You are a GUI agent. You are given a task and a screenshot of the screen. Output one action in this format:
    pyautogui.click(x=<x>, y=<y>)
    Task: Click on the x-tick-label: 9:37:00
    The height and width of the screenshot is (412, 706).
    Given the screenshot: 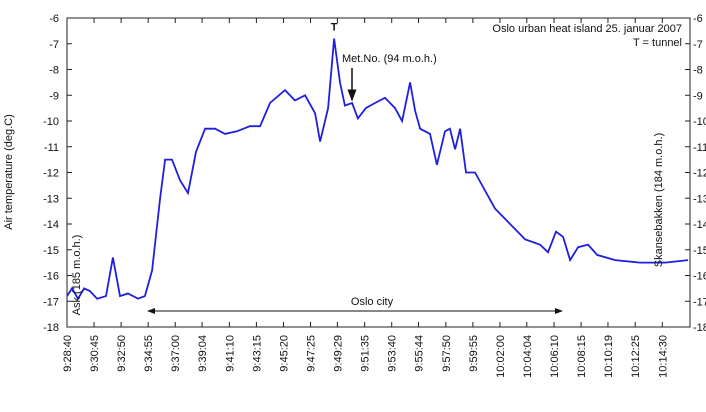 What is the action you would take?
    pyautogui.click(x=176, y=353)
    